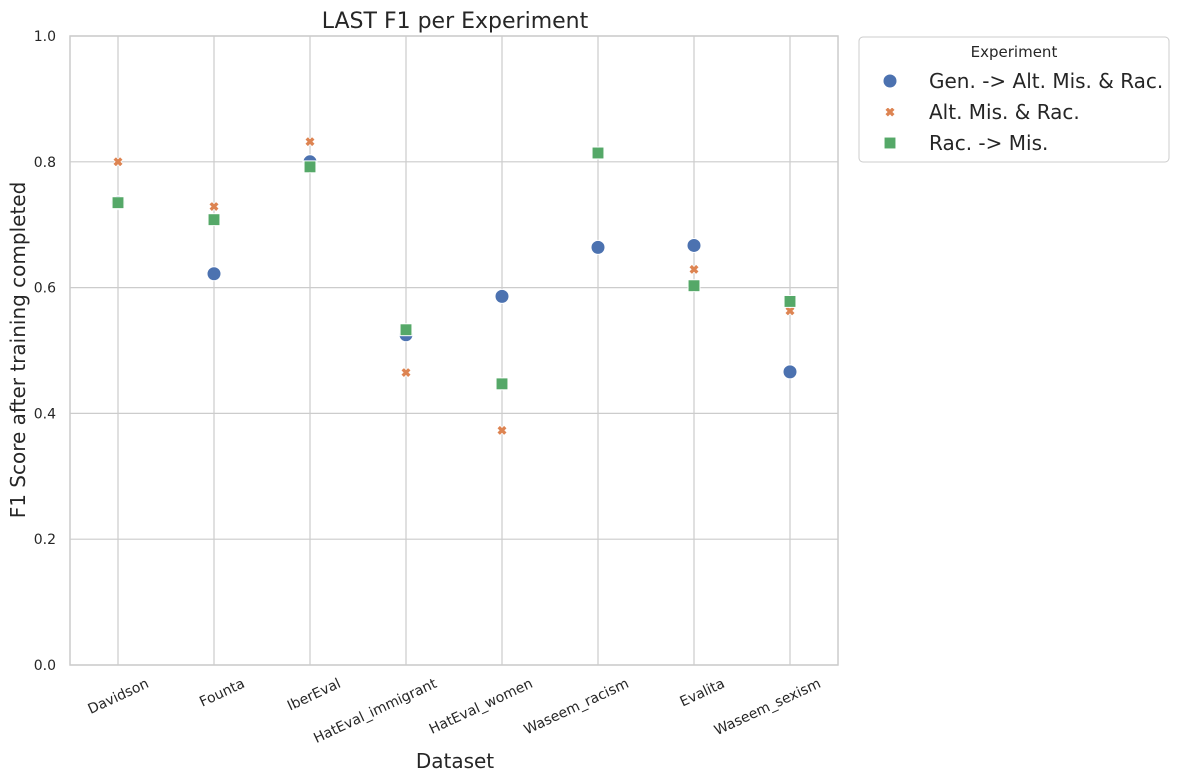 This screenshot has height=784, width=1179. I want to click on legend-label: Gen. -> Alt. Mis. & Rac., so click(1046, 81).